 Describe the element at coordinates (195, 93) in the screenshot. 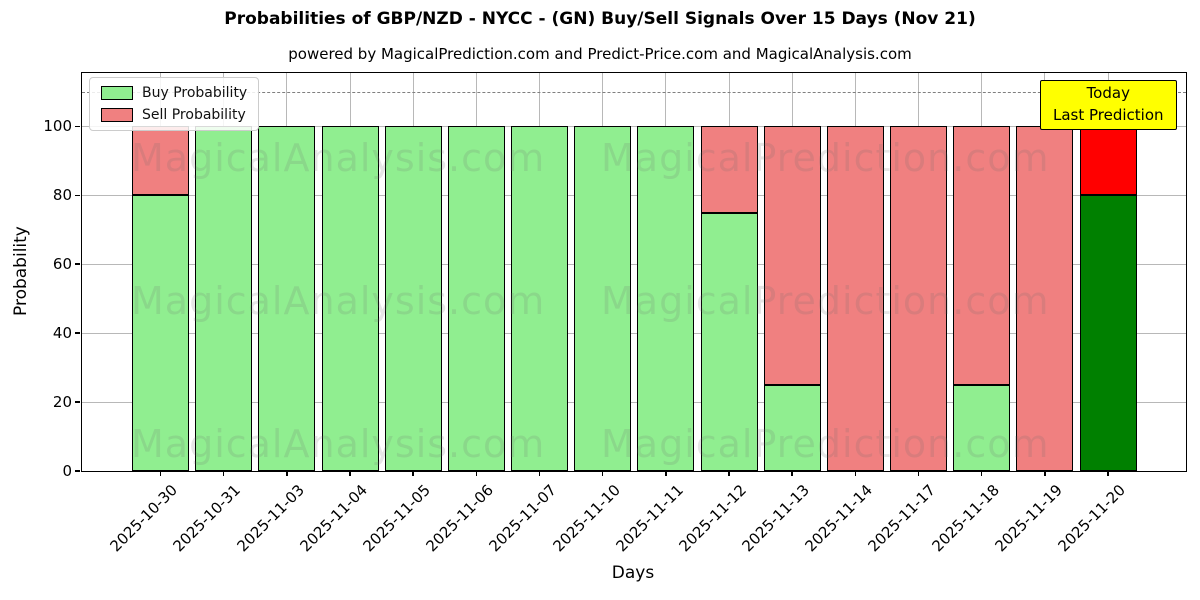

I see `legend-label-buy: Buy Probability` at that location.